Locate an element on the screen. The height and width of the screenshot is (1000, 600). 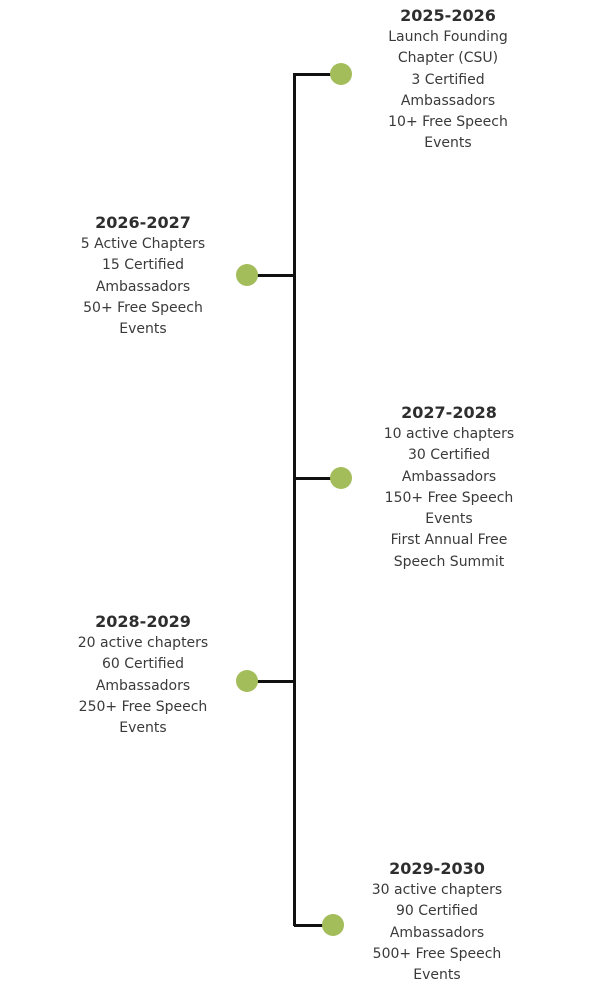
milestone-item: Speech Summit is located at coordinates (449, 561).